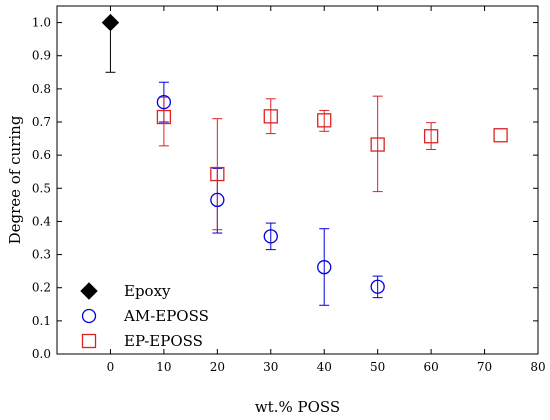  Describe the element at coordinates (297, 407) in the screenshot. I see `x-axis-title: wt.% POSS` at that location.